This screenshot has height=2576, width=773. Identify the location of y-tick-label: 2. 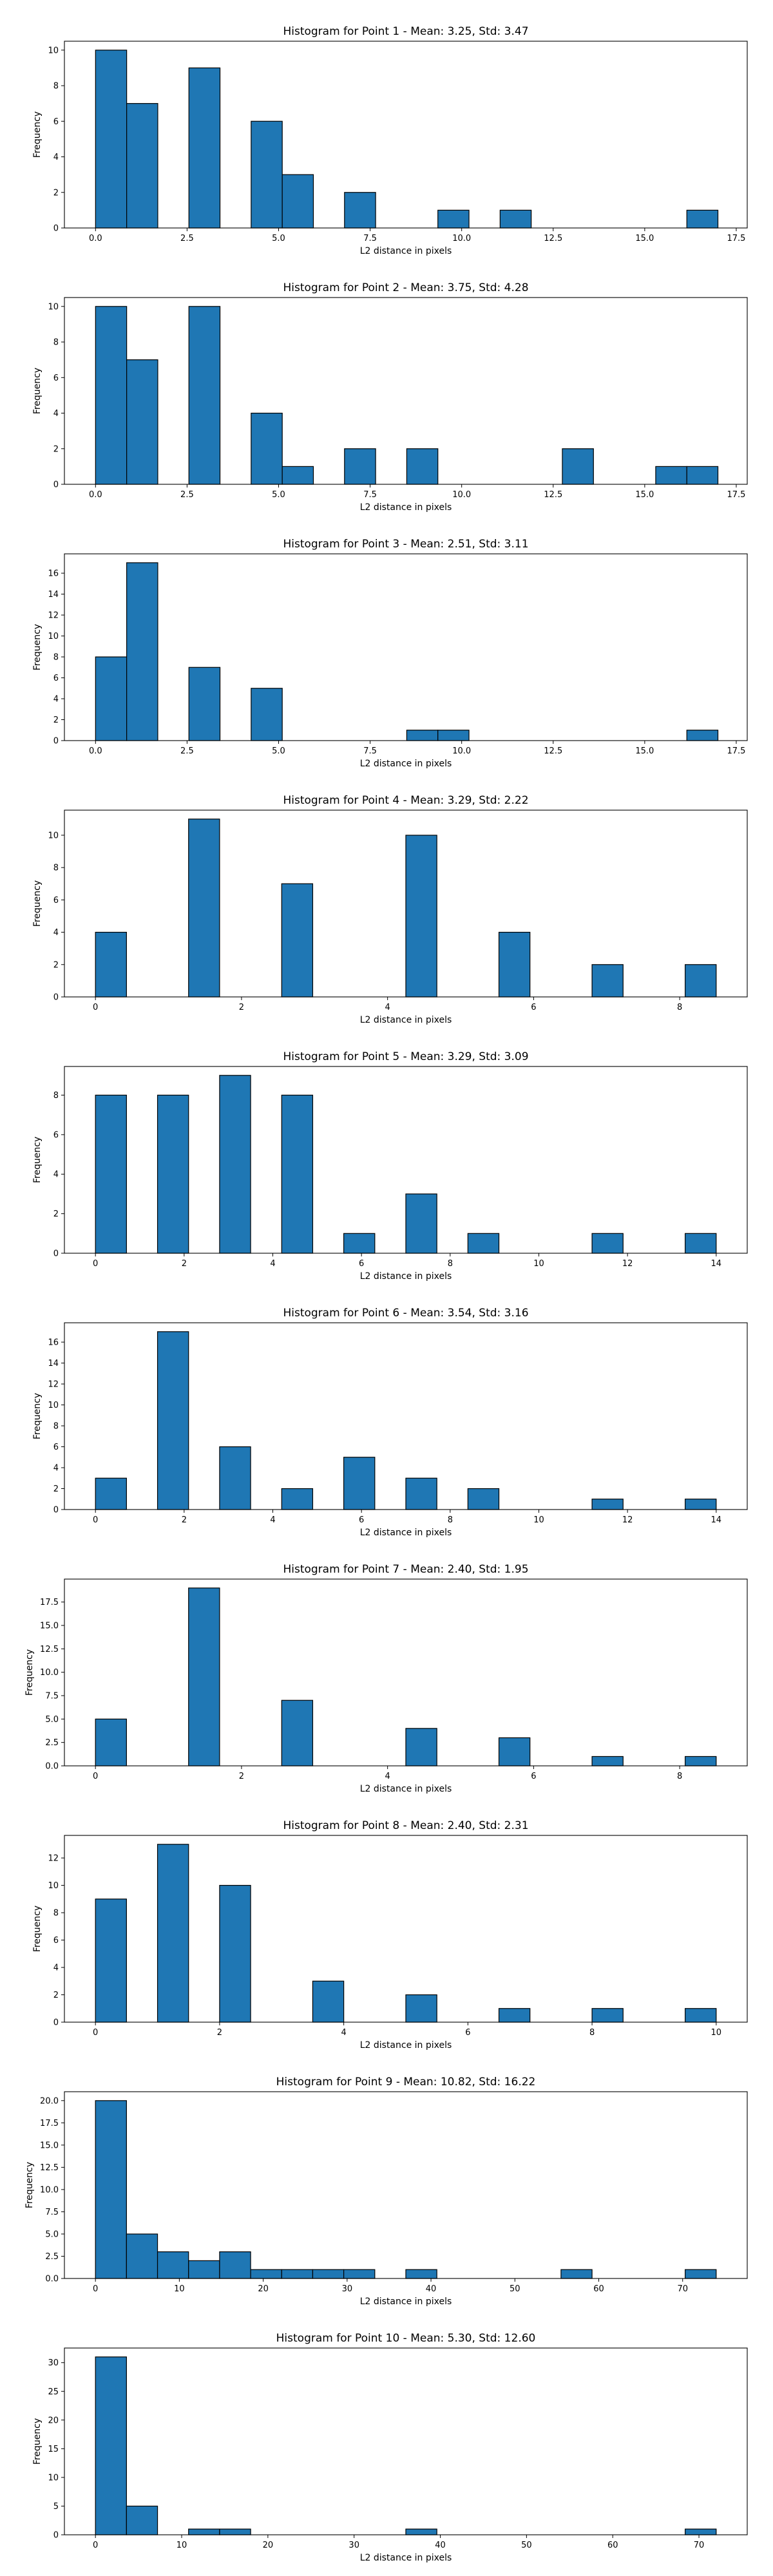
(56, 1214).